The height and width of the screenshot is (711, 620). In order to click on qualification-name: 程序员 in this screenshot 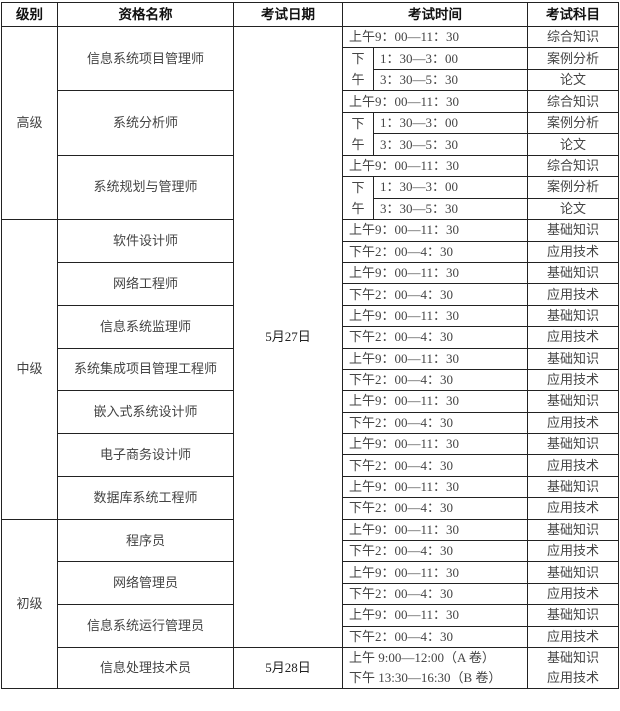, I will do `click(145, 540)`.